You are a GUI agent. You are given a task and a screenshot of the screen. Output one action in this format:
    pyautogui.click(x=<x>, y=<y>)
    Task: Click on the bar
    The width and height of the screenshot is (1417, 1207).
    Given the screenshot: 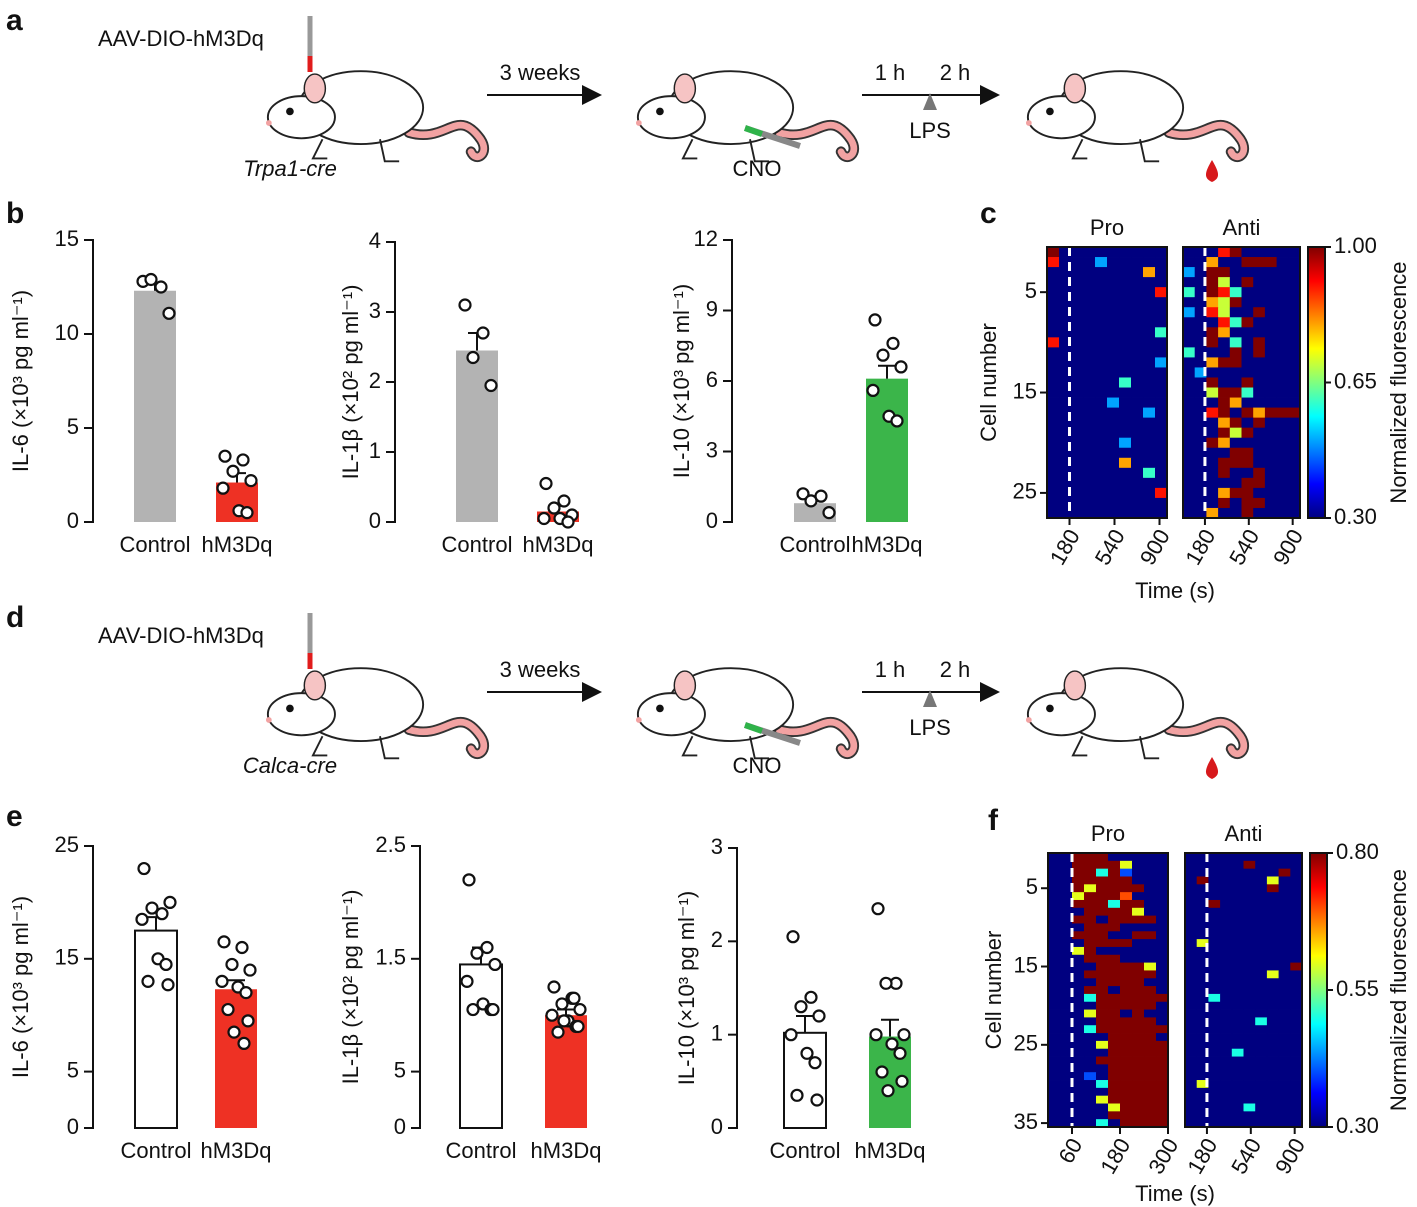 What is the action you would take?
    pyautogui.click(x=887, y=450)
    